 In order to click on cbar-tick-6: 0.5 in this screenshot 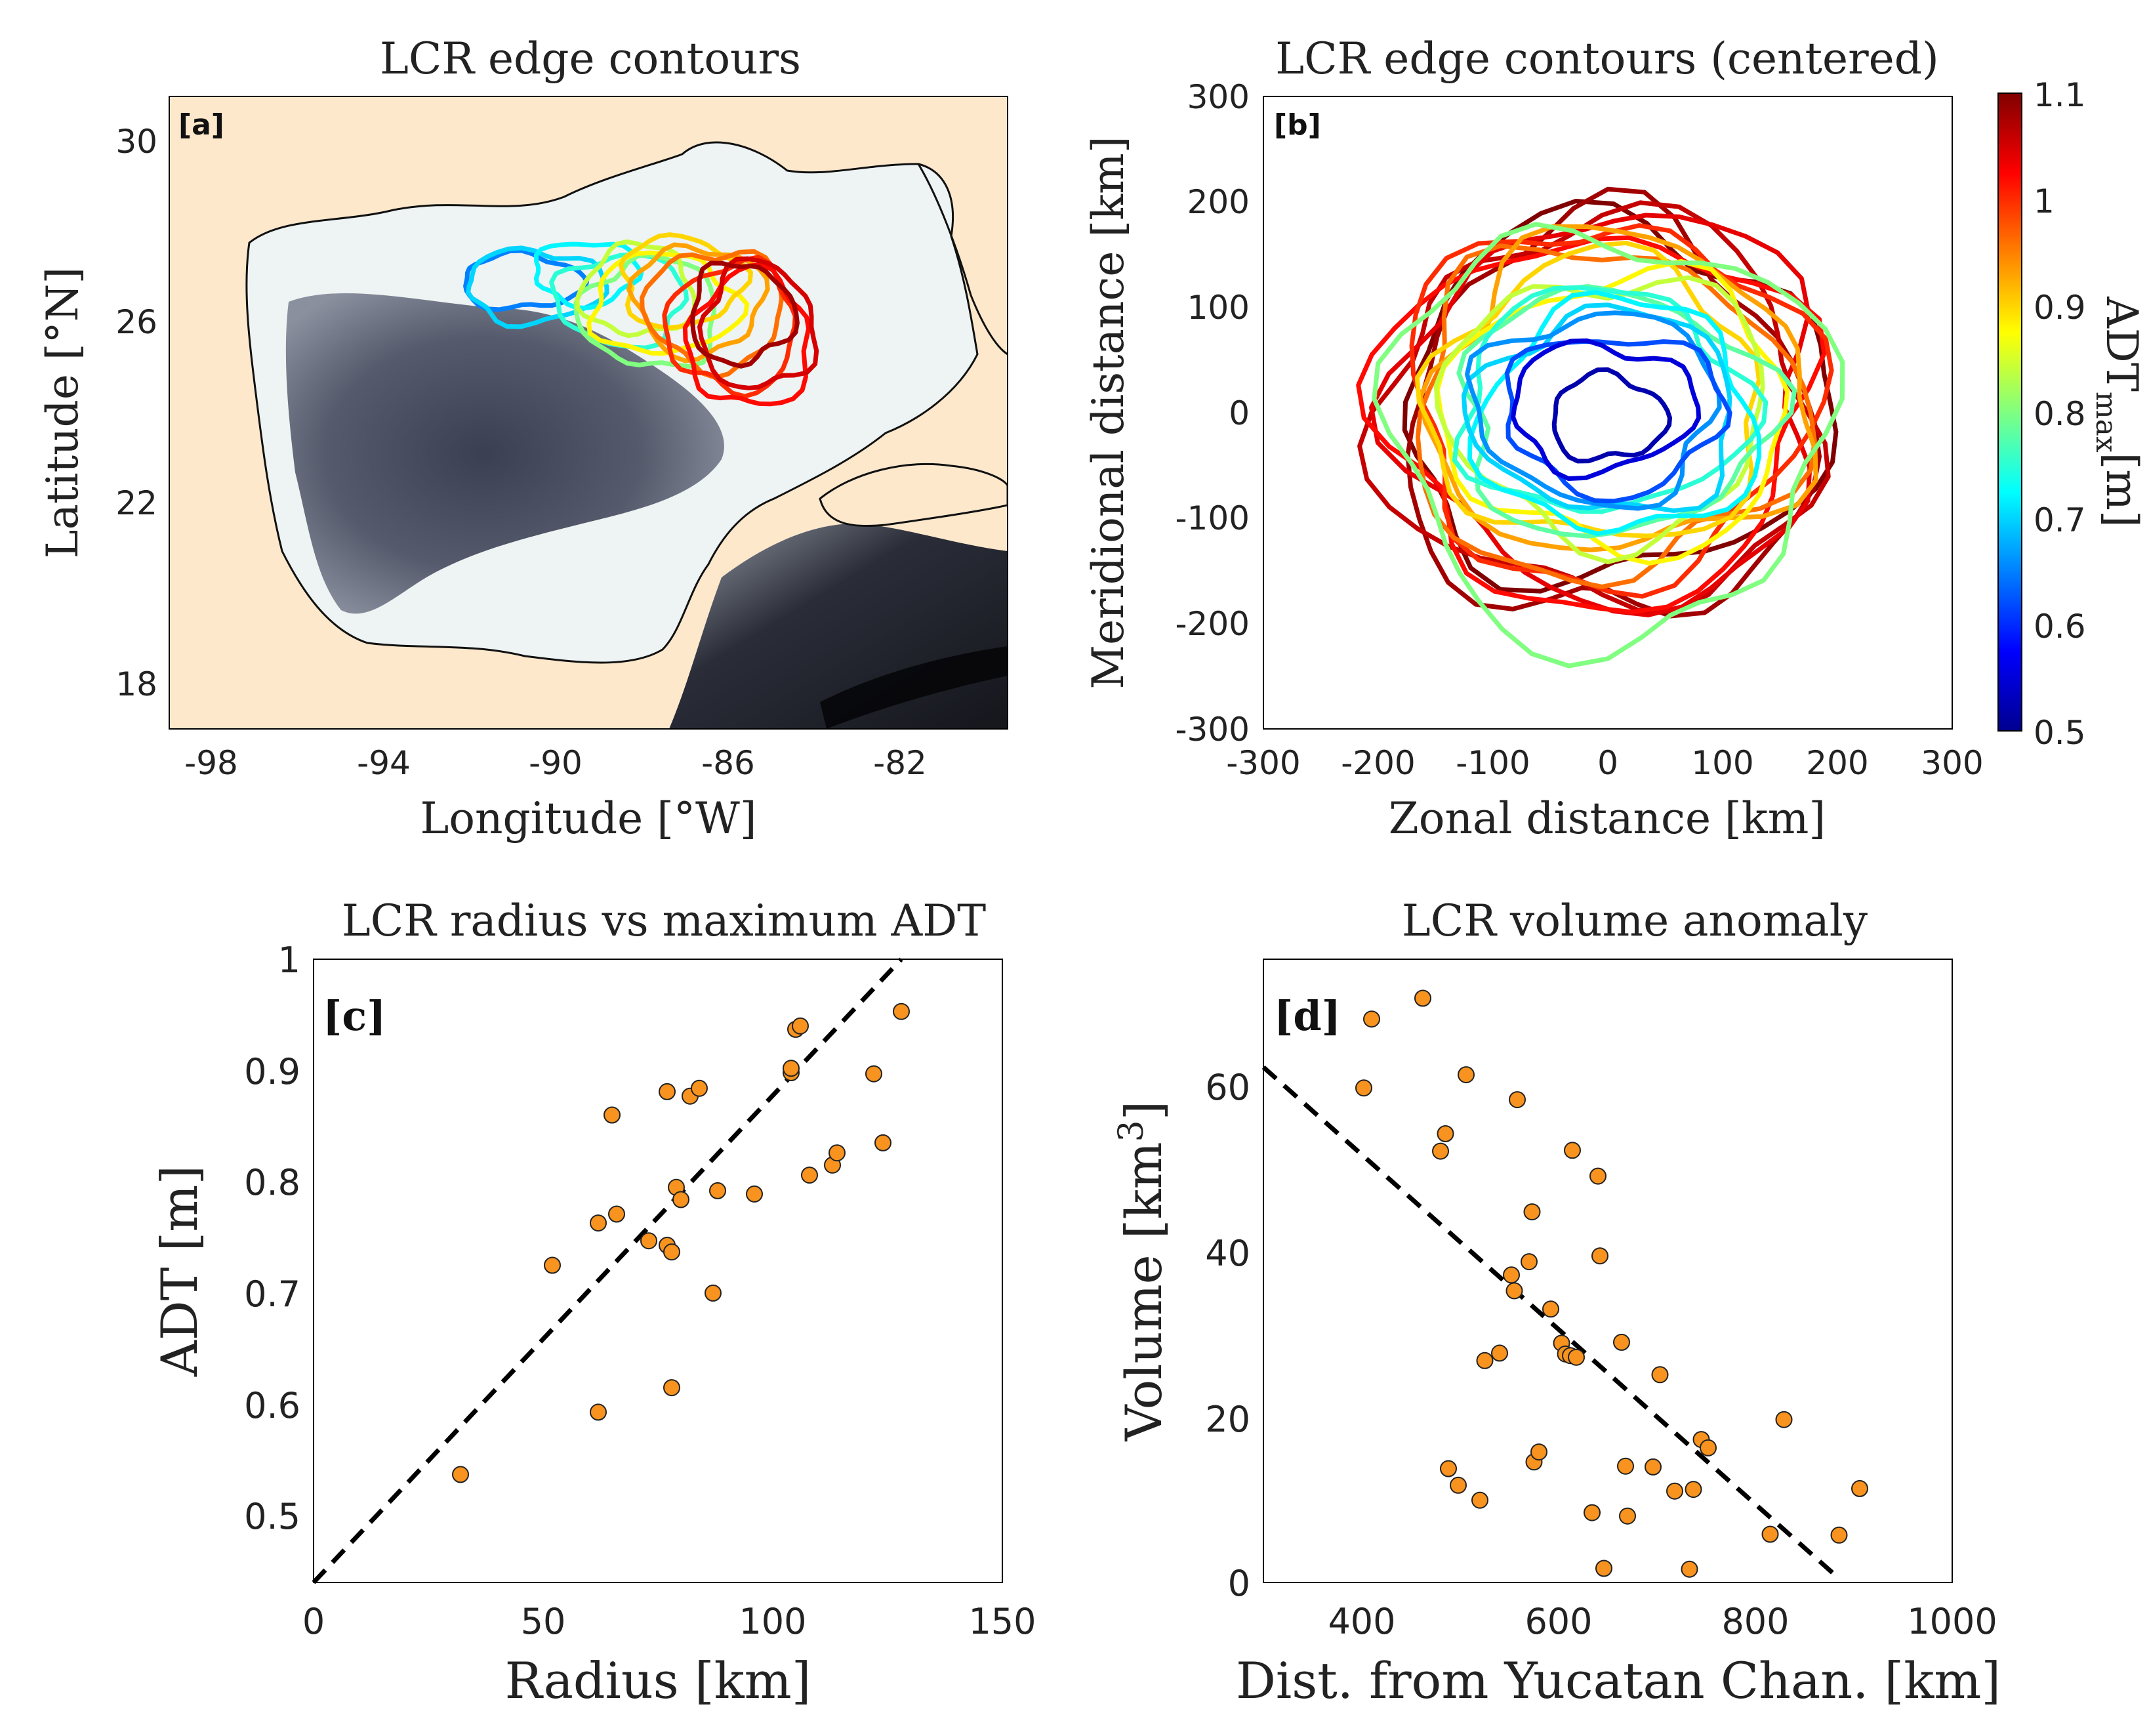, I will do `click(2060, 733)`.